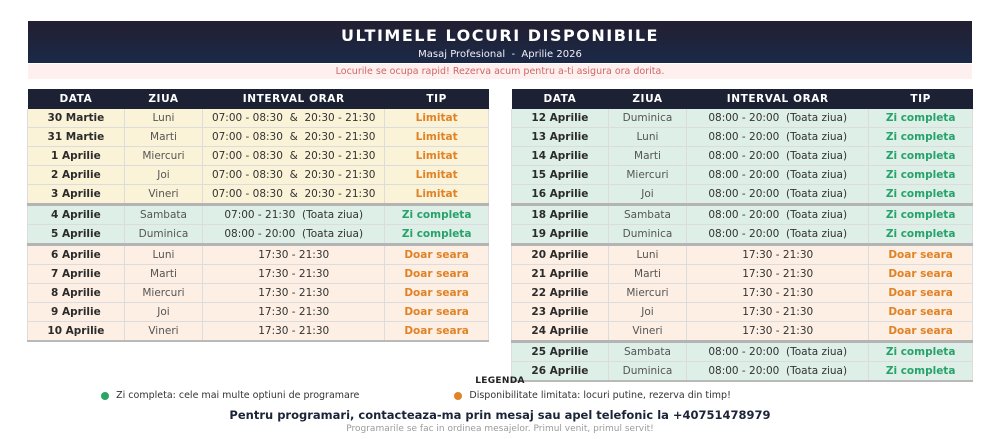 The height and width of the screenshot is (439, 1000). Describe the element at coordinates (436, 99) in the screenshot. I see `column-header: TIP` at that location.